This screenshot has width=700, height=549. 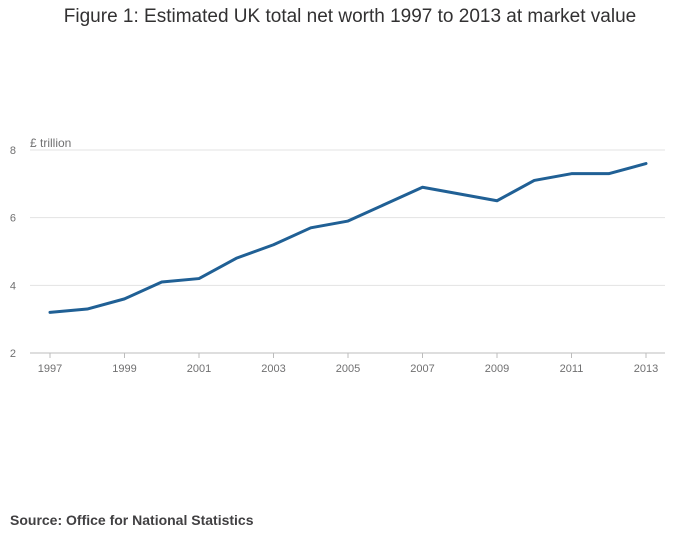 What do you see at coordinates (13, 252) in the screenshot?
I see `y-axis-ticks: 2 4 6 8` at bounding box center [13, 252].